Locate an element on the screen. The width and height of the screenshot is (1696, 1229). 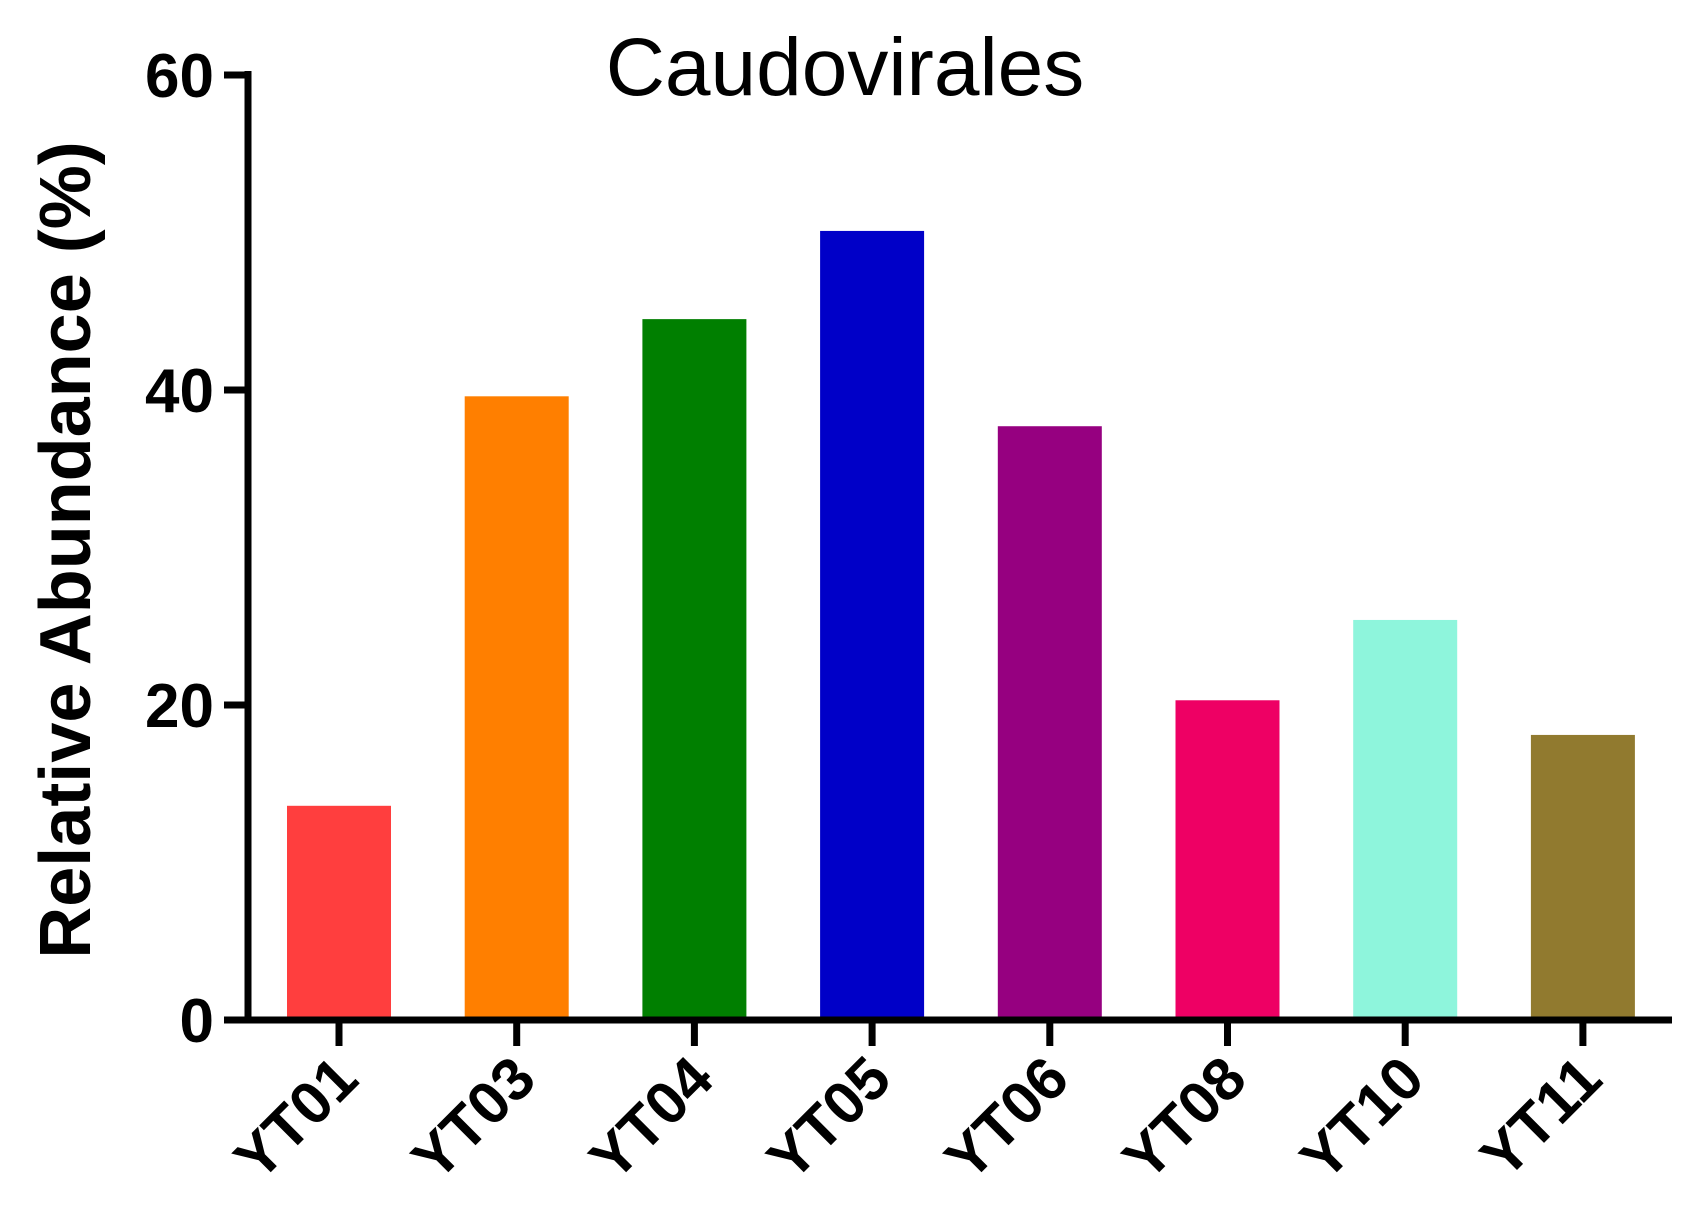
y-tick-label: 20 is located at coordinates (179, 706).